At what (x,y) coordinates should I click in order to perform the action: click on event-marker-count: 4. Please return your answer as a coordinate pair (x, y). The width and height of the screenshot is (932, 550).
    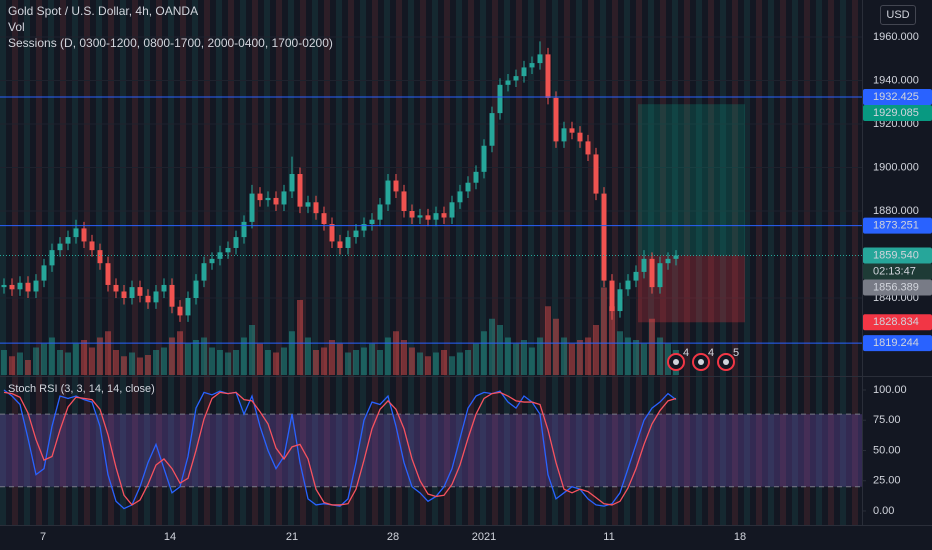
    Looking at the image, I should click on (711, 353).